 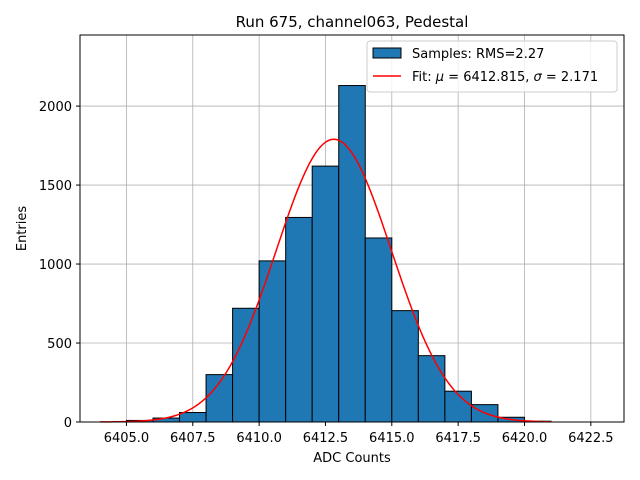 What do you see at coordinates (525, 438) in the screenshot?
I see `x-tick-label: 6420.0` at bounding box center [525, 438].